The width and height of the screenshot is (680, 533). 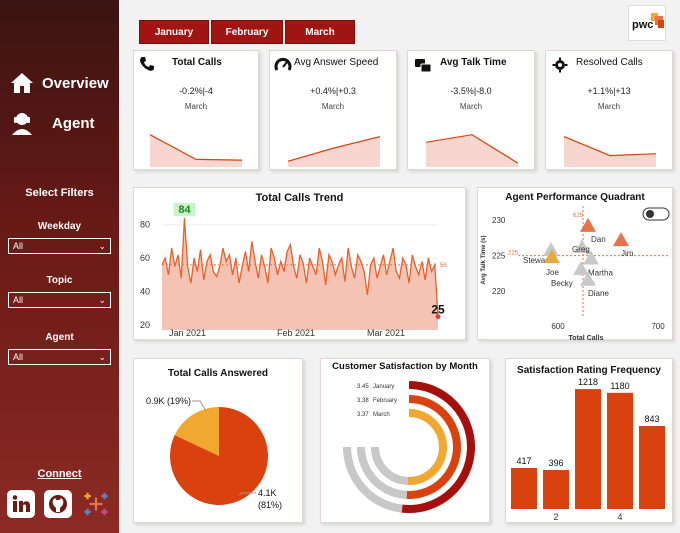 What do you see at coordinates (589, 370) in the screenshot?
I see `rating-title: Satisfaction Rating Frequency` at bounding box center [589, 370].